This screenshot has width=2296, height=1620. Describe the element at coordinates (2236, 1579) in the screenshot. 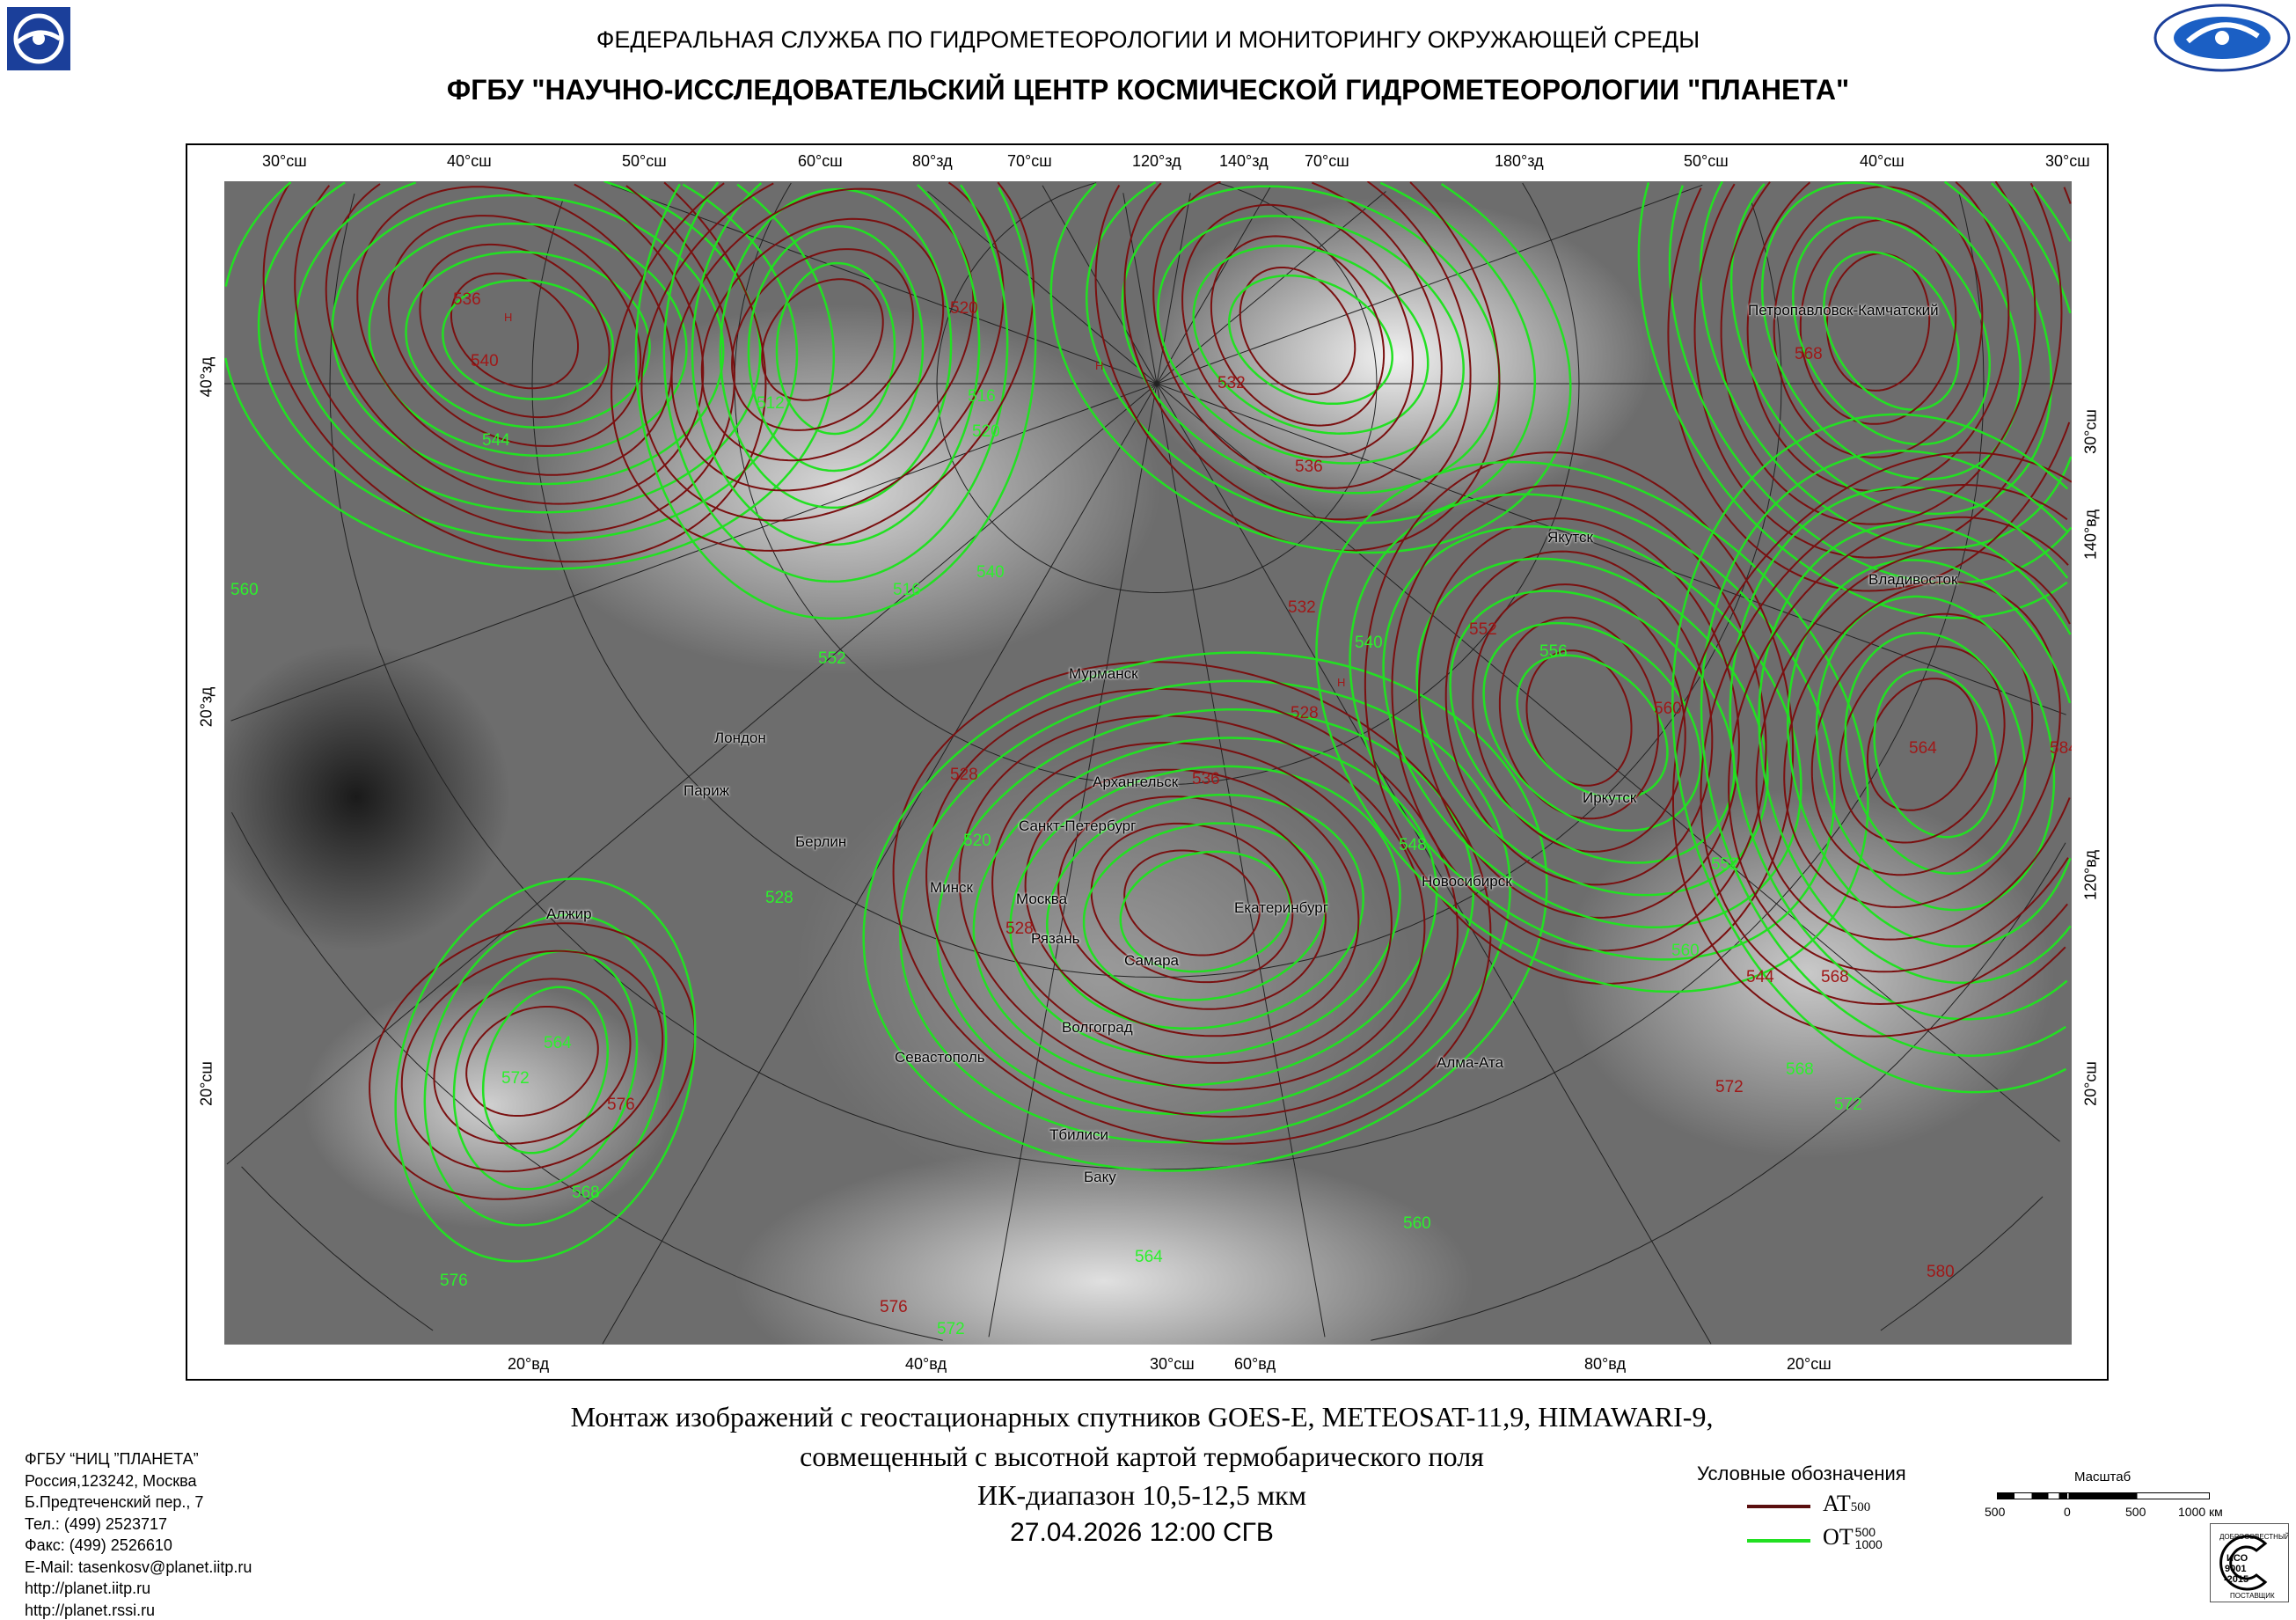

I see `svg-text: -2015` at that location.